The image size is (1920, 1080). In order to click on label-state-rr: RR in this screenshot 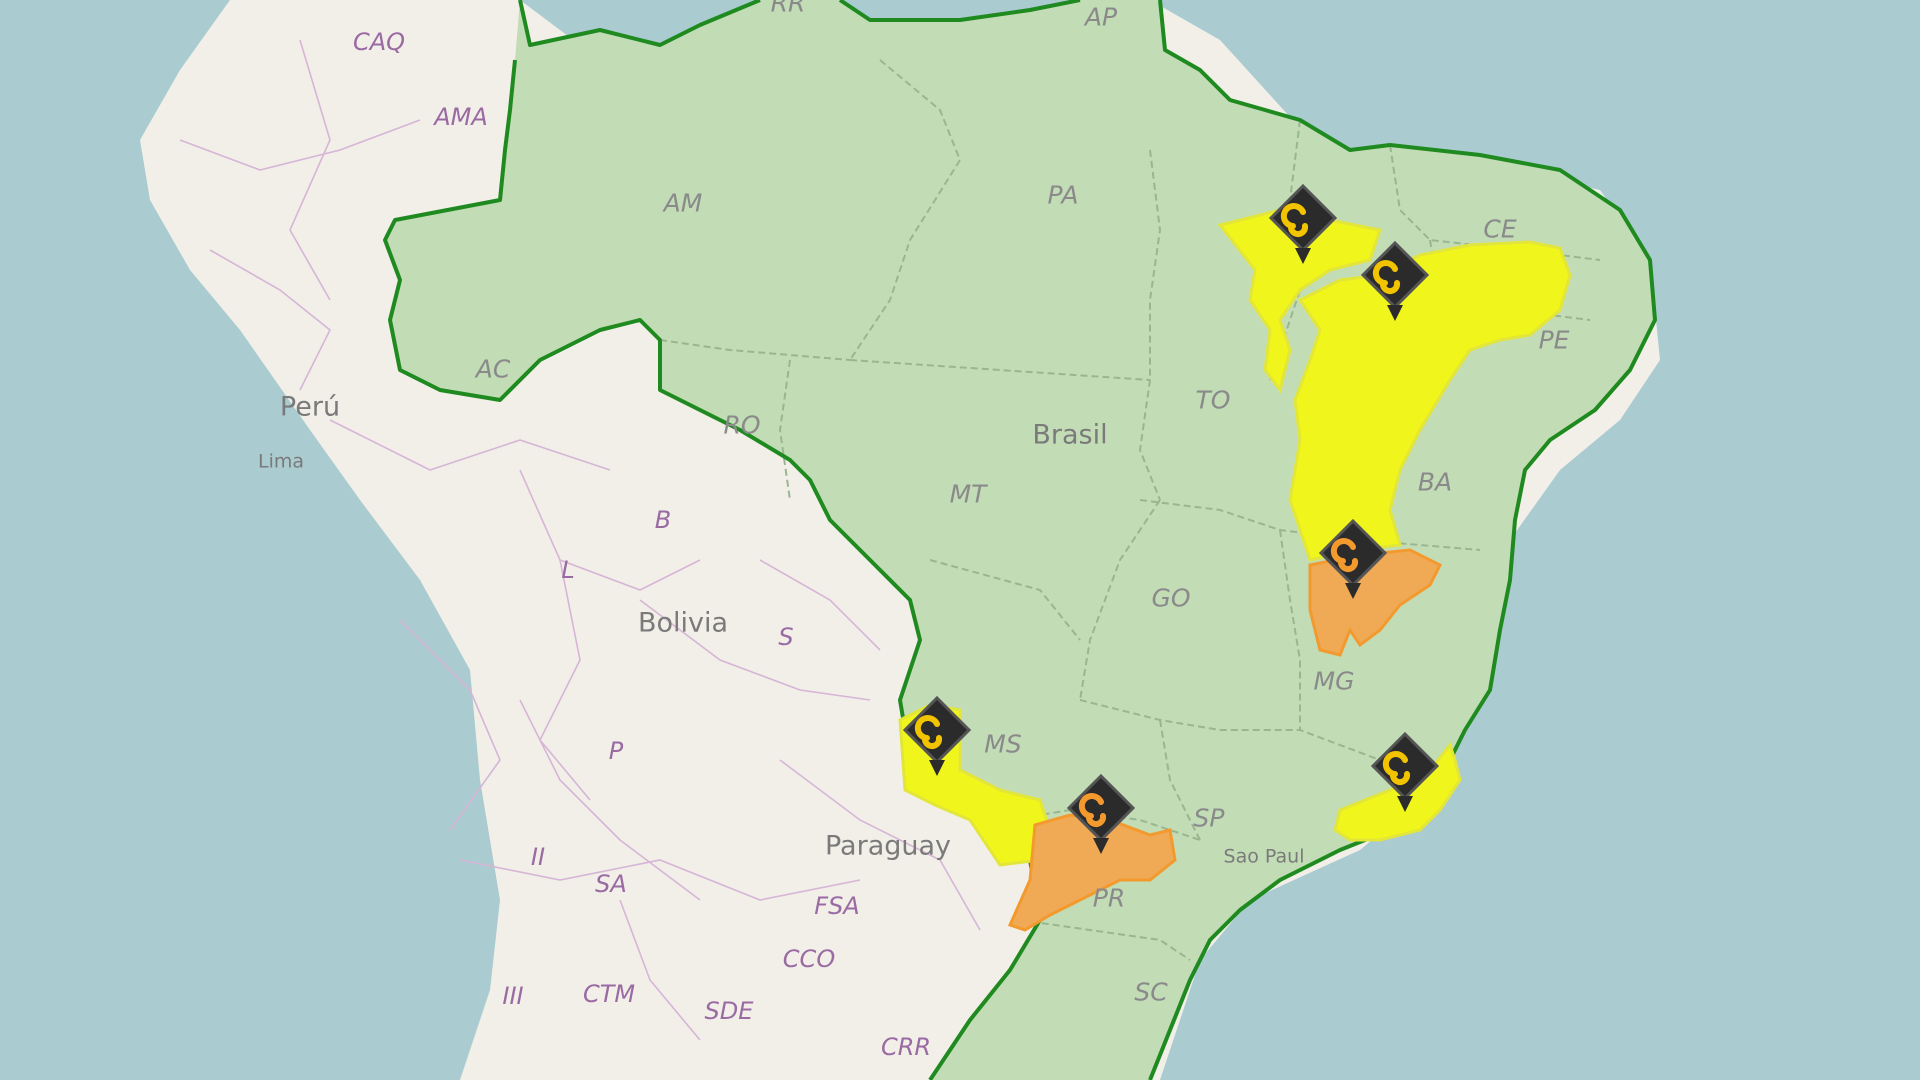, I will do `click(788, 9)`.